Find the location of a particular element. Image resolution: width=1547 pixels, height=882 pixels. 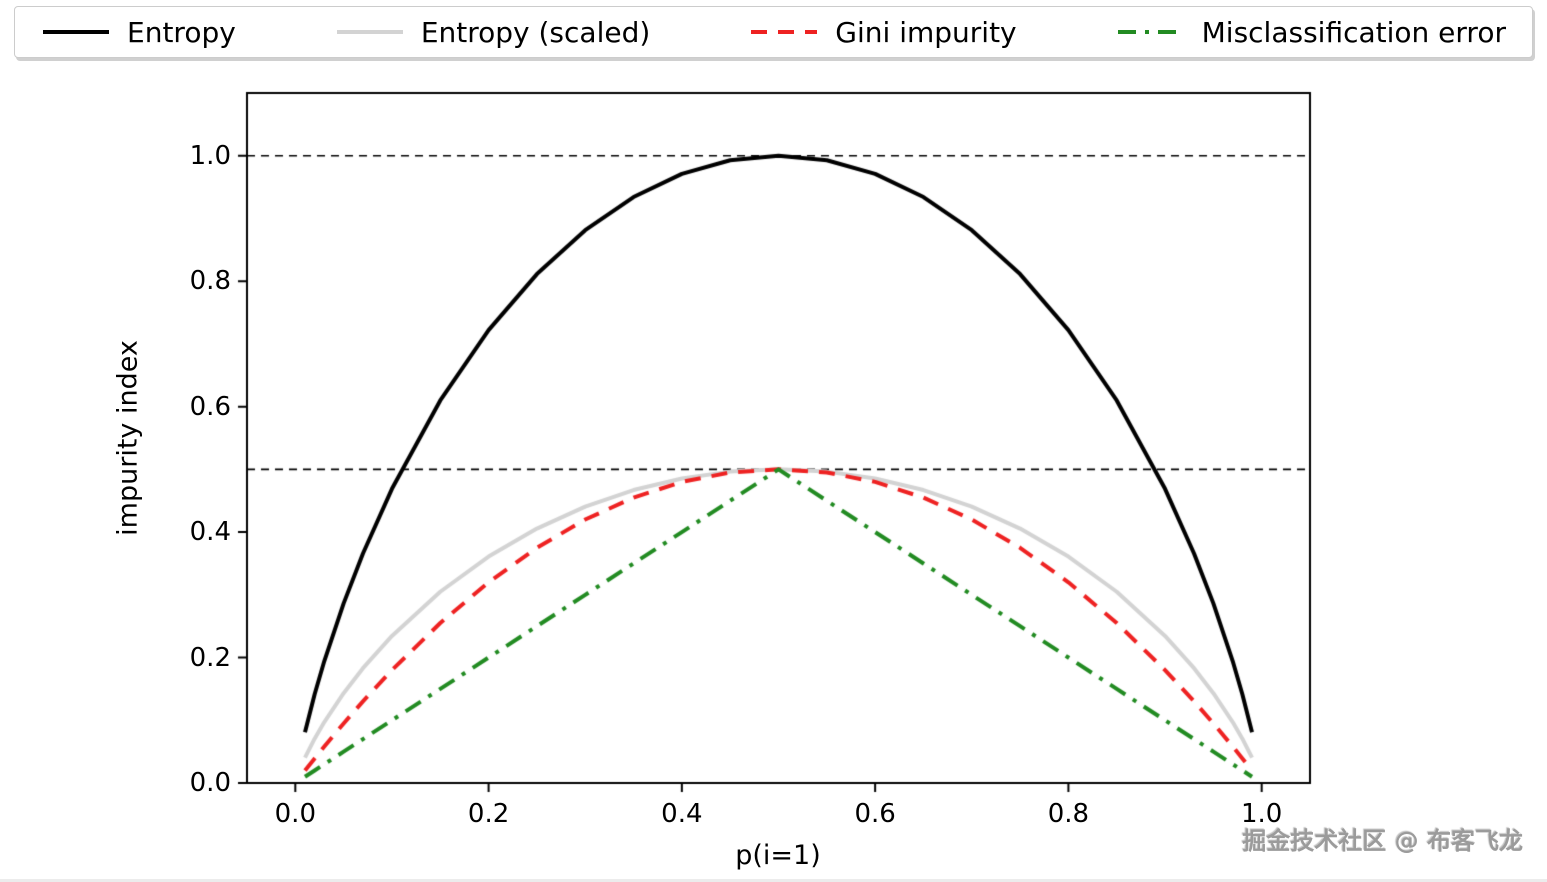

legend-item-gini: Gini impurity is located at coordinates (883, 32).